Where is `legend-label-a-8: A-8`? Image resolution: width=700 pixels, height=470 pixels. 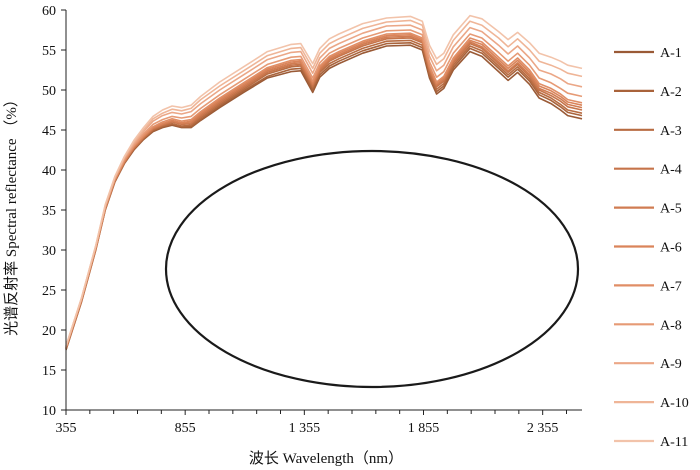 legend-label-a-8: A-8 is located at coordinates (671, 325).